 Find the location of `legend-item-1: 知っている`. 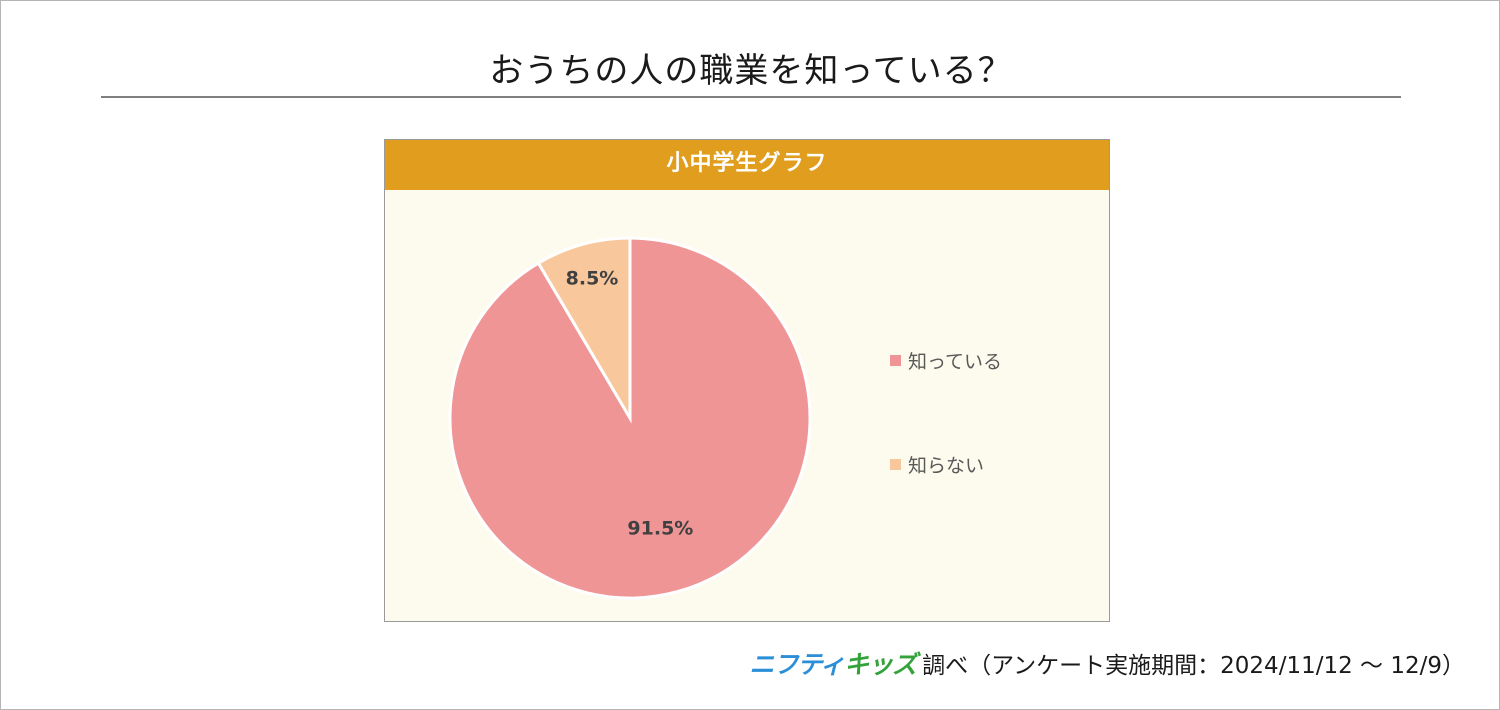

legend-item-1: 知っている is located at coordinates (946, 360).